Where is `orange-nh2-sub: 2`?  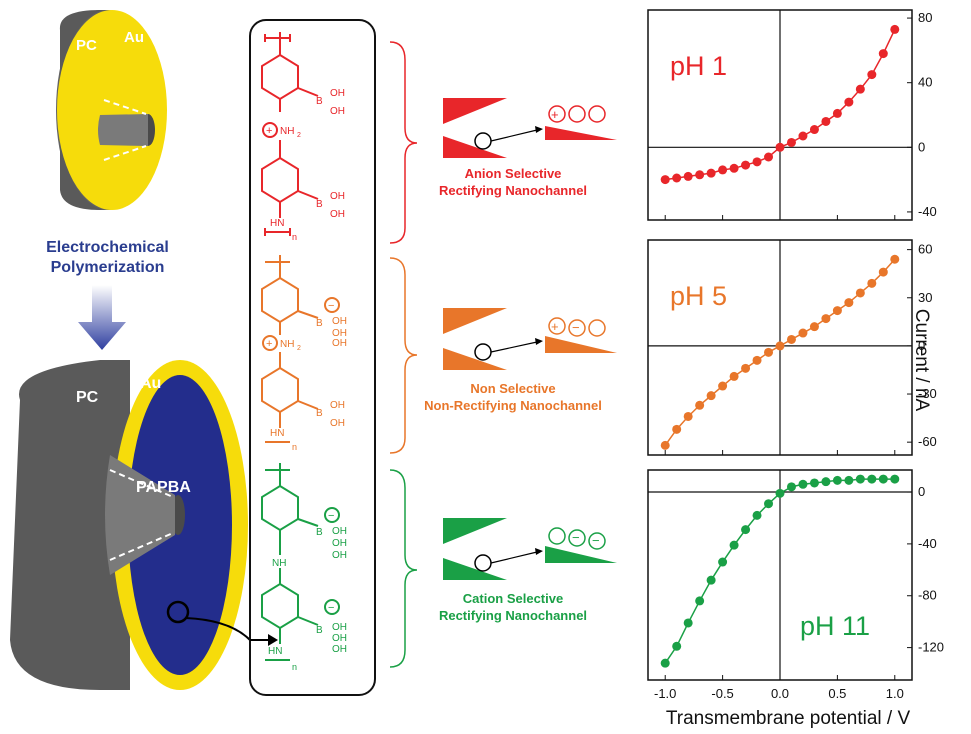
orange-nh2-sub: 2 is located at coordinates (299, 348).